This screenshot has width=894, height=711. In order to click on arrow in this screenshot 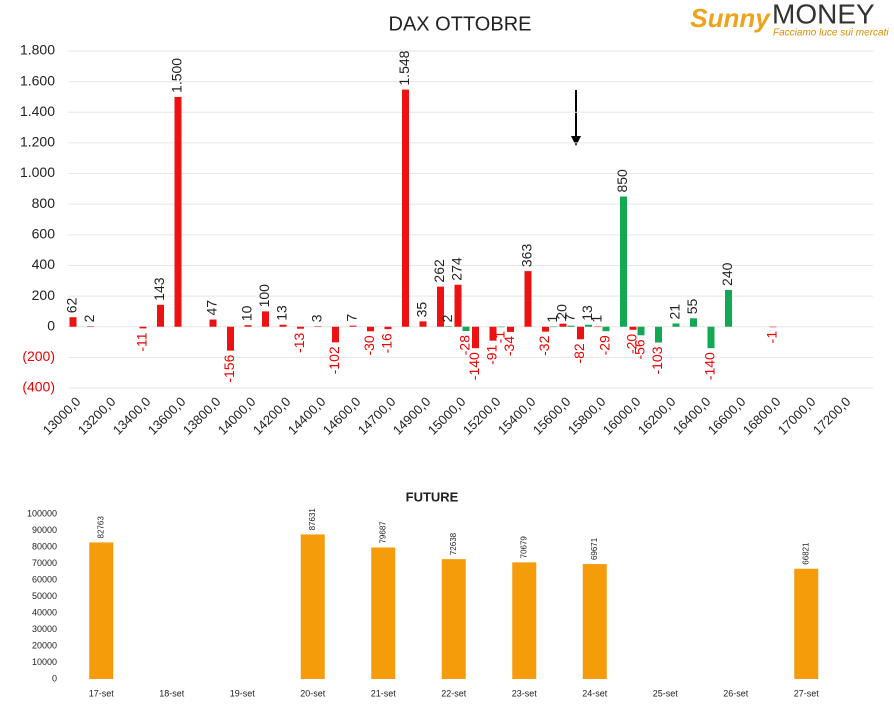, I will do `click(576, 118)`.